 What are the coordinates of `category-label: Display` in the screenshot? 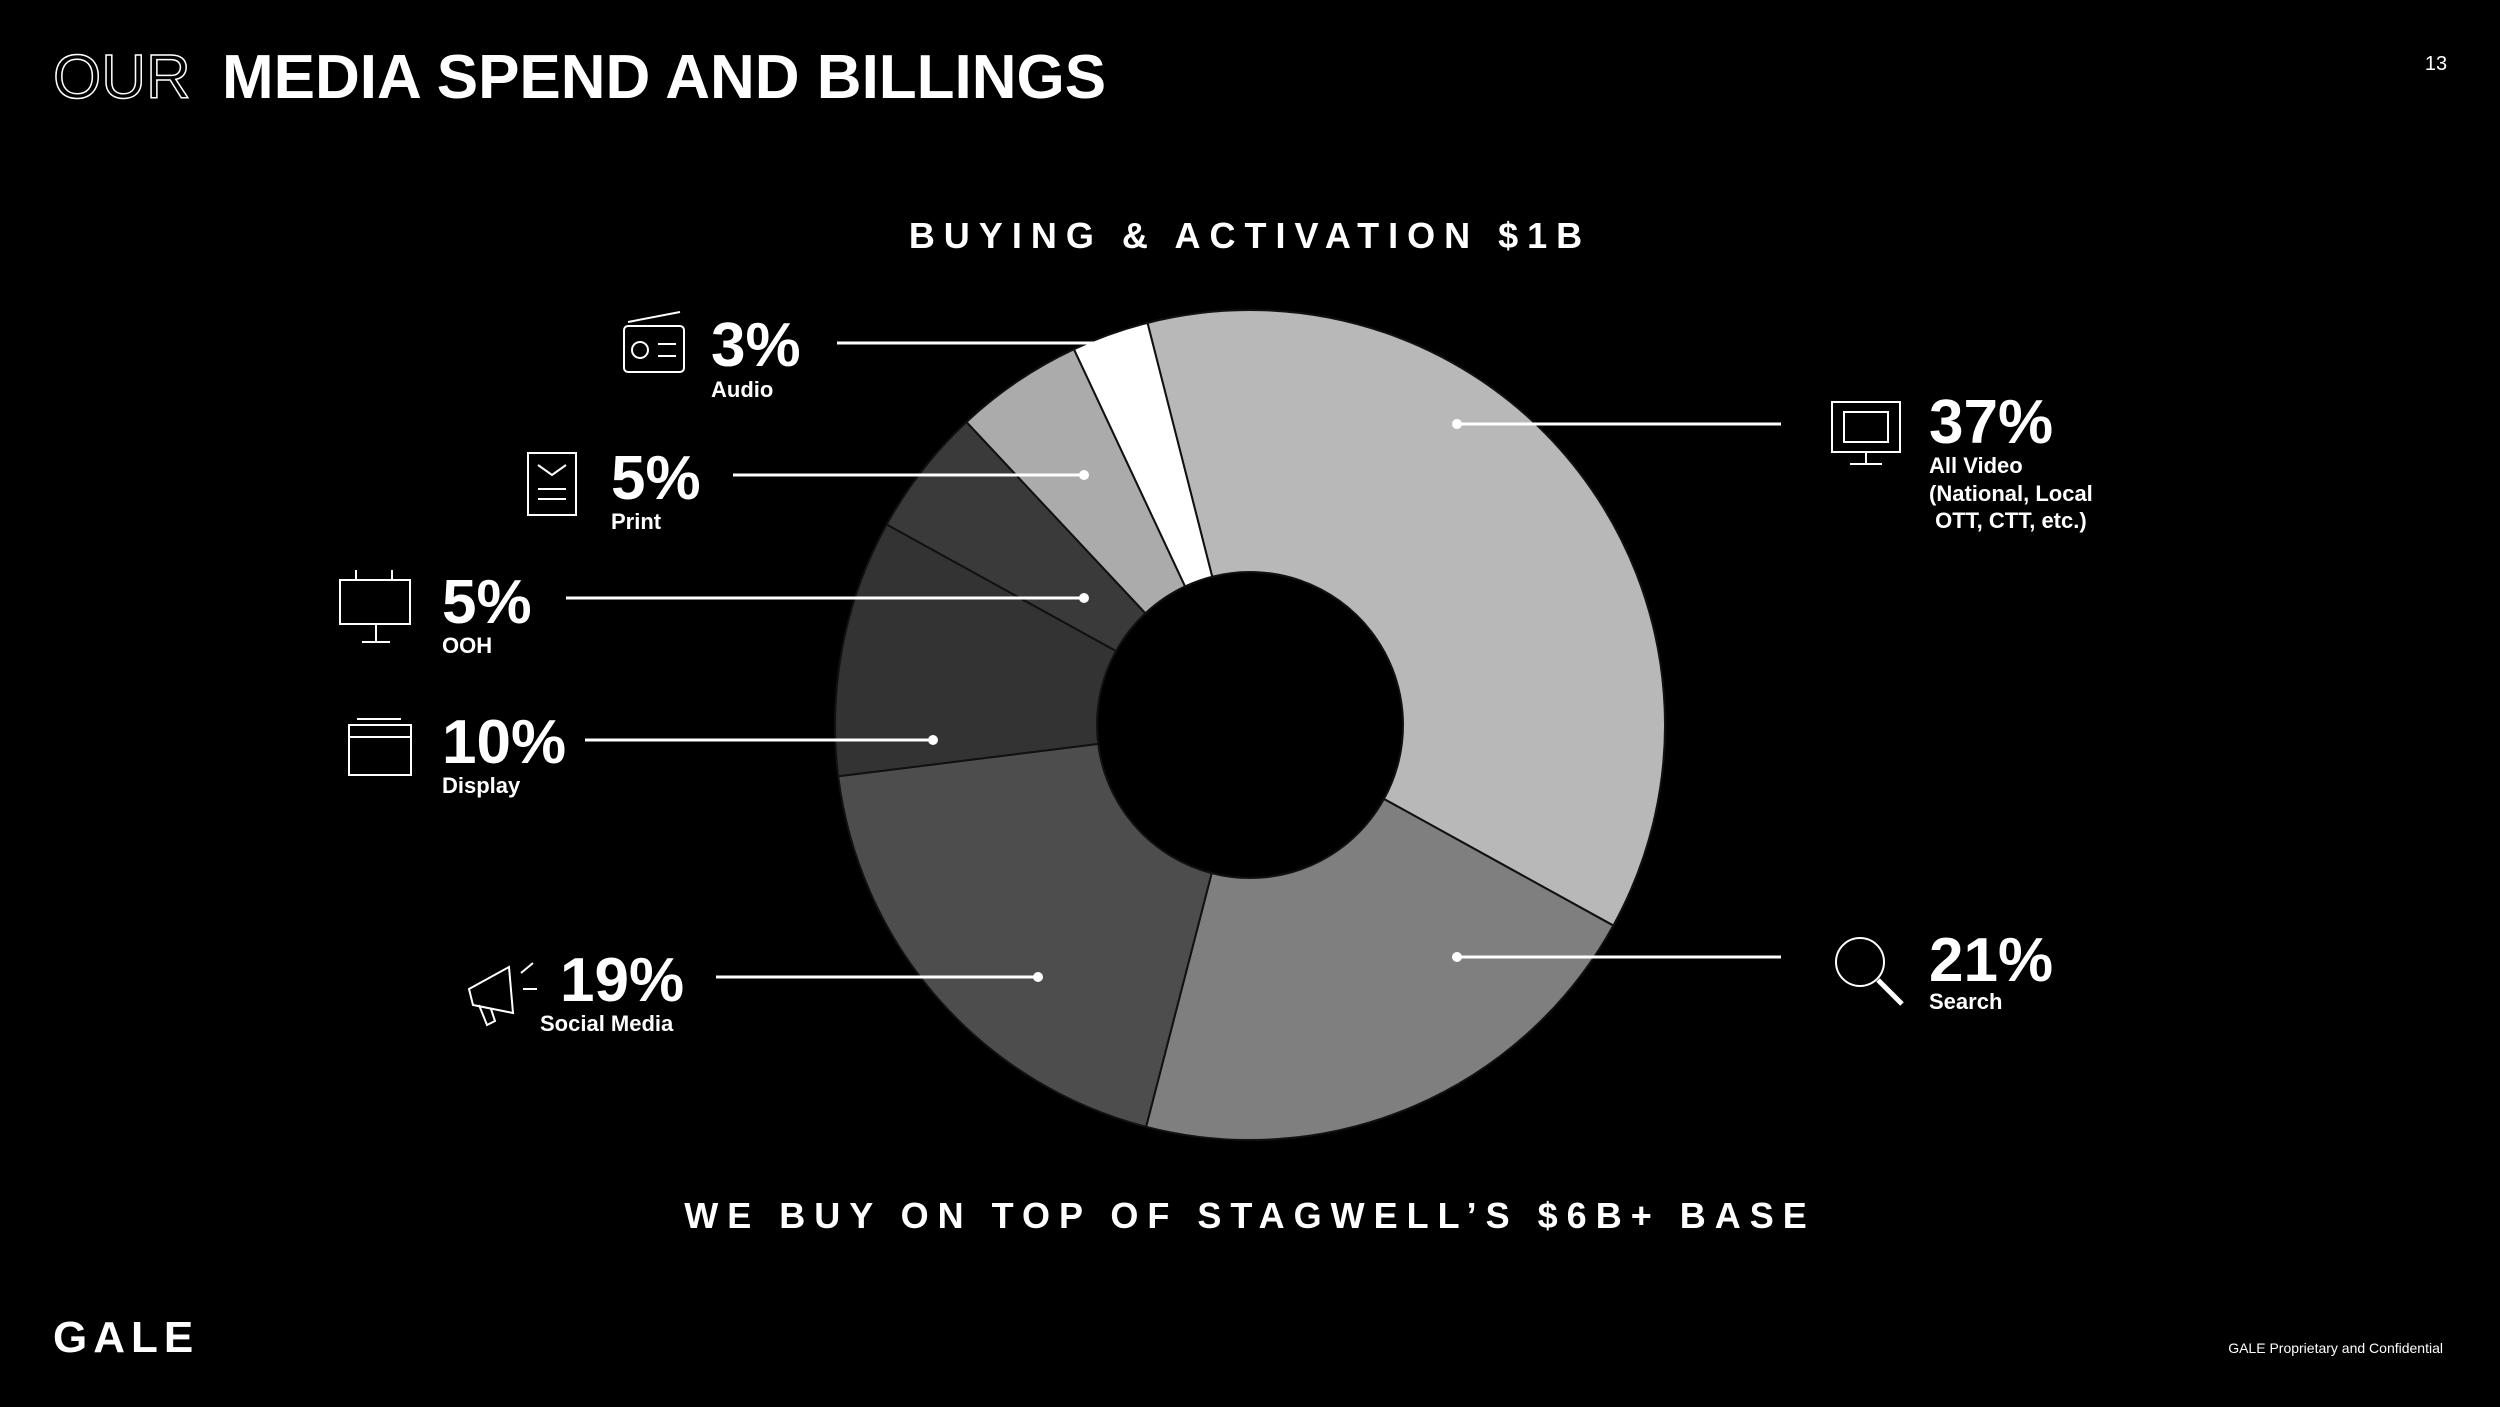 It's located at (481, 785).